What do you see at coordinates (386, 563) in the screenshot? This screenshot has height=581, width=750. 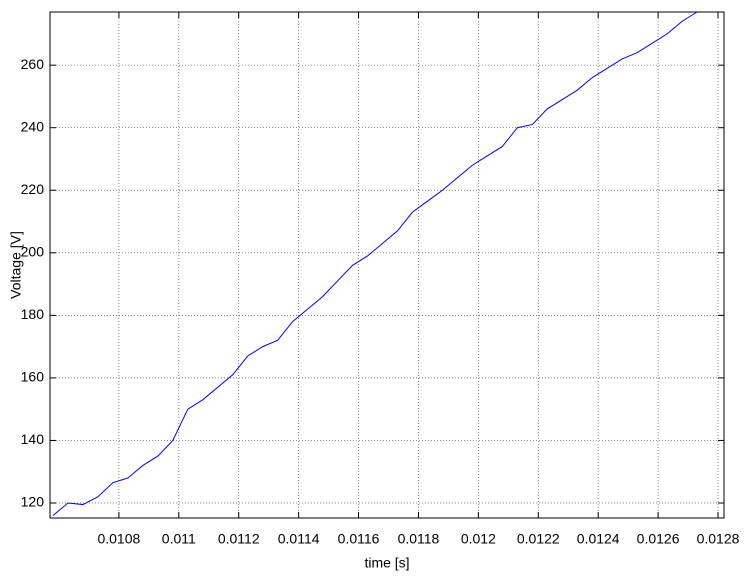 I see `x-axis-label: time [s]` at bounding box center [386, 563].